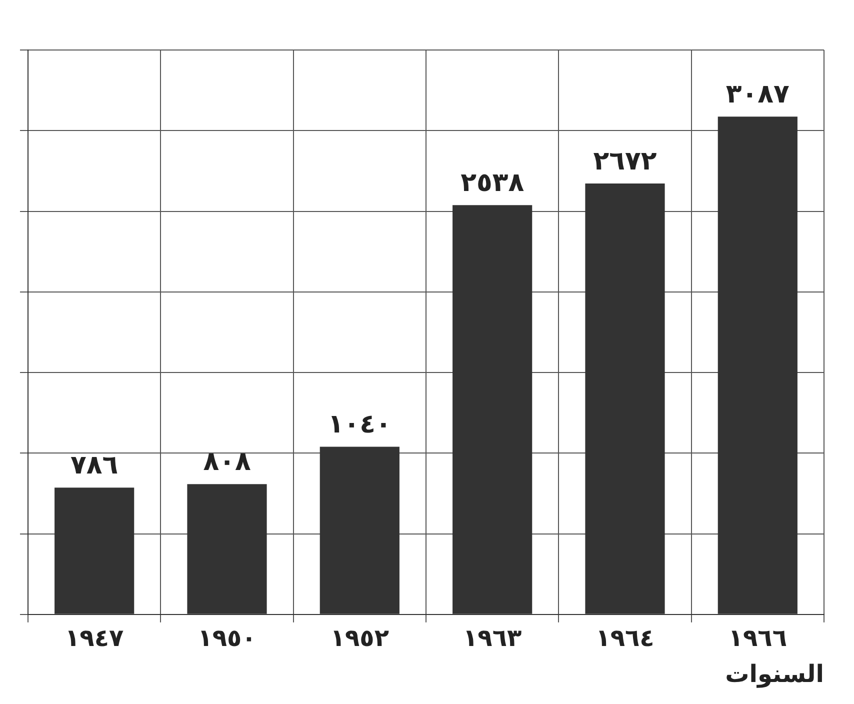 This screenshot has height=704, width=854. What do you see at coordinates (360, 638) in the screenshot?
I see `x-tick-label: ١٩٥٢` at bounding box center [360, 638].